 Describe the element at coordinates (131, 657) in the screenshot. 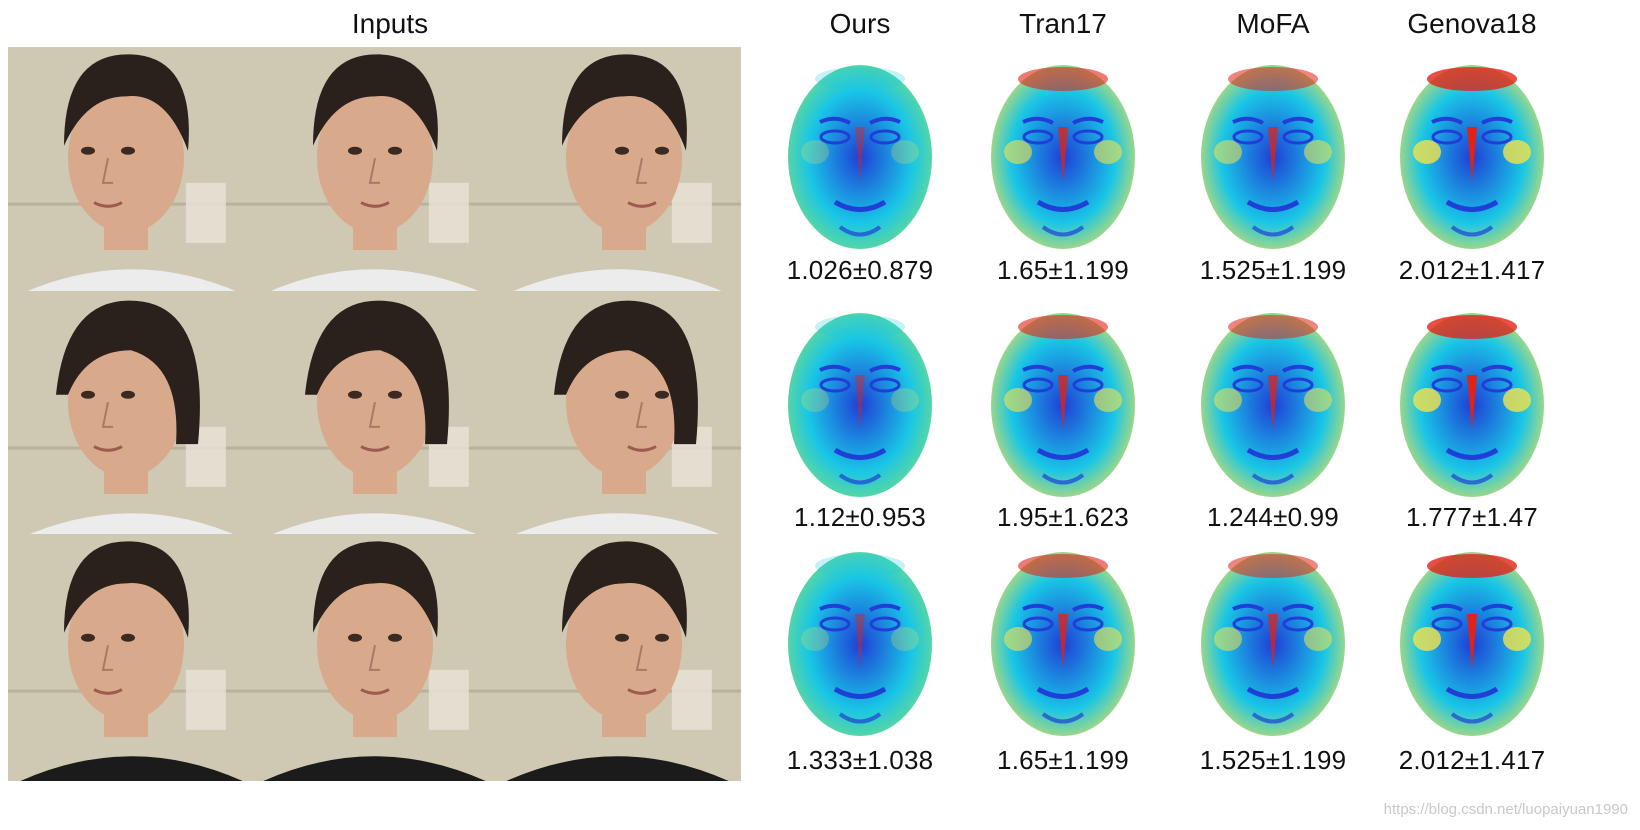

I see `input-photo-row3-left-profile` at that location.